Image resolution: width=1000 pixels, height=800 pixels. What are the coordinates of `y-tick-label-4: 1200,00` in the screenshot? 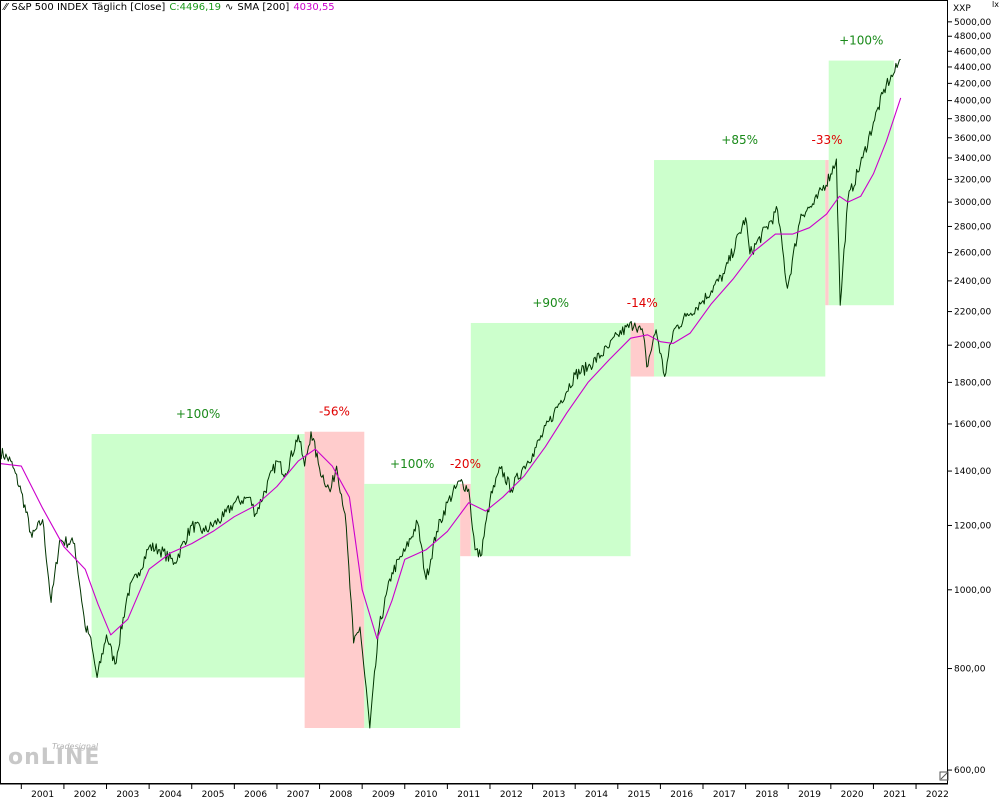 It's located at (972, 526).